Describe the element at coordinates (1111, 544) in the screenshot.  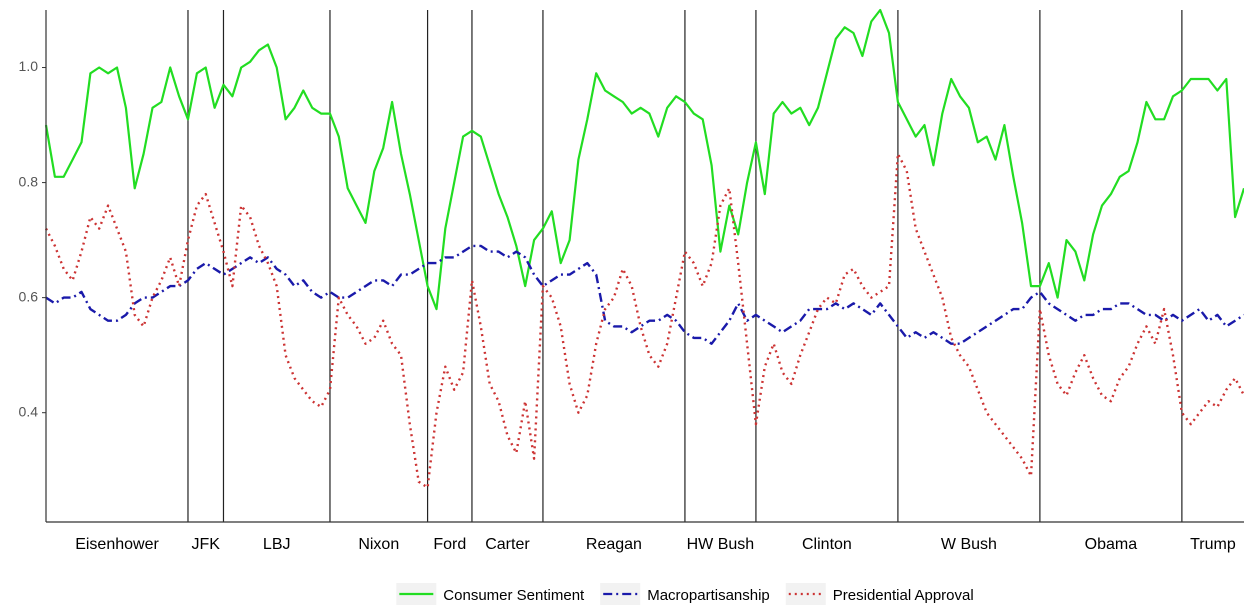
I see `era-label: Obama` at that location.